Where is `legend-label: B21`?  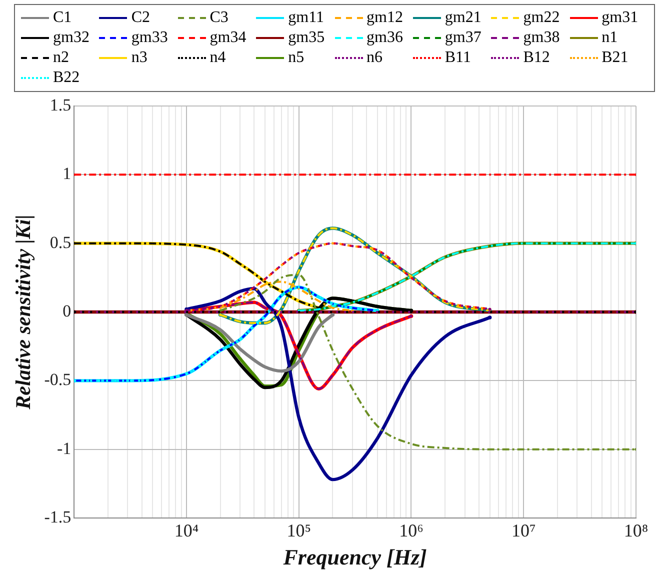 legend-label: B21 is located at coordinates (615, 58).